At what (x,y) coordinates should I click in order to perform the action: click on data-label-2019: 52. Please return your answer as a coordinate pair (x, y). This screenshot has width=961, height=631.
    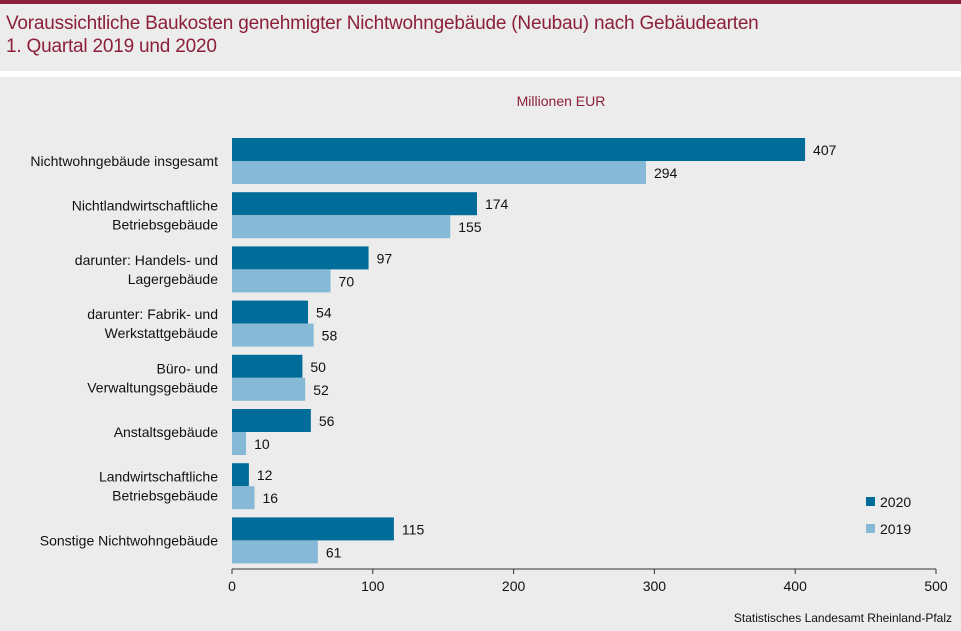
    Looking at the image, I should click on (321, 390).